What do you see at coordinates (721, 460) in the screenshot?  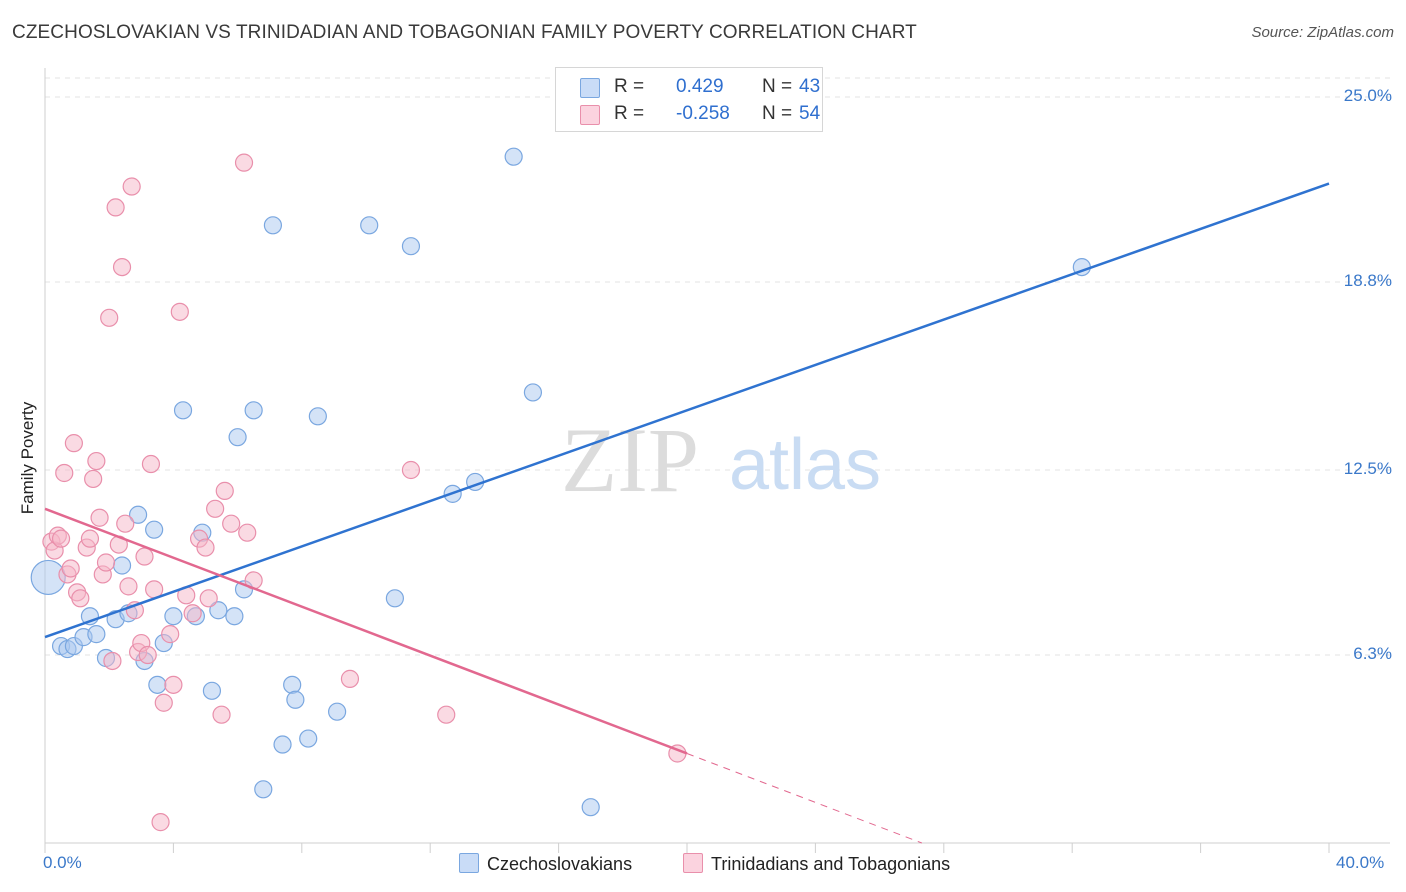 I see `watermark: ZIP atlas` at bounding box center [721, 460].